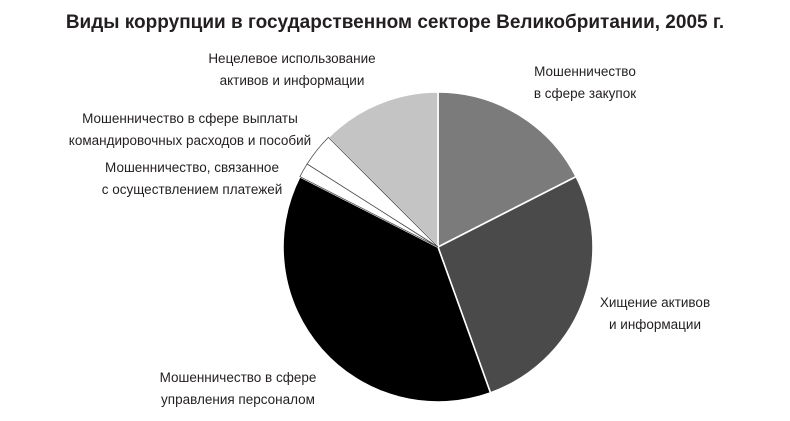 The image size is (790, 421). What do you see at coordinates (291, 58) in the screenshot?
I see `slice-label-line: Нецелевое использование` at bounding box center [291, 58].